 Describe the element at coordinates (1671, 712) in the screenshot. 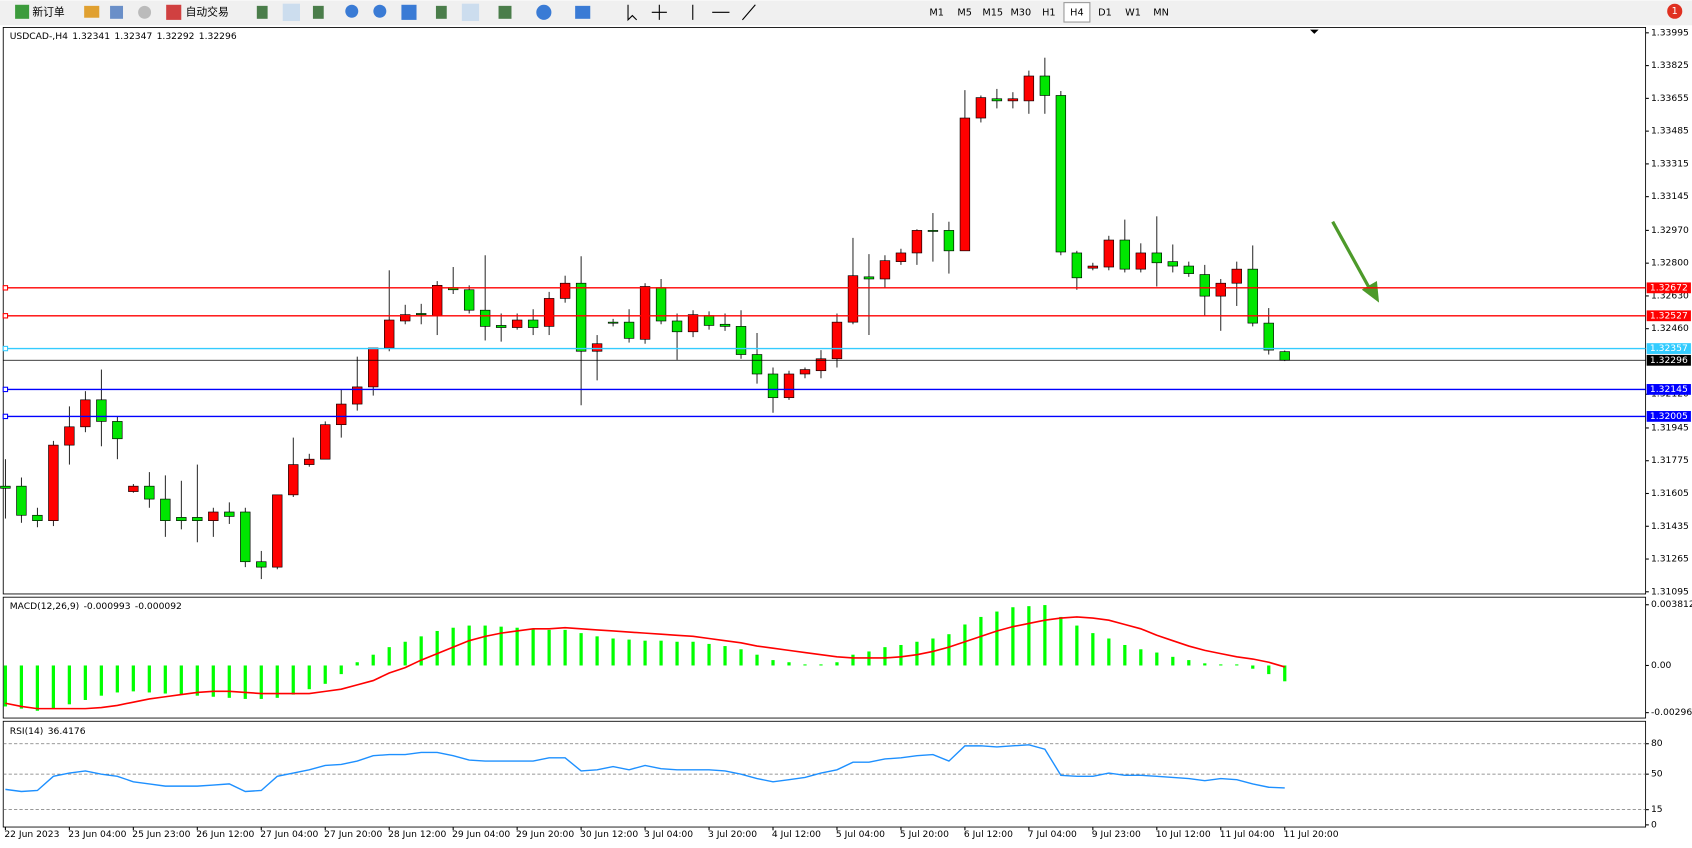

I see `y-tick-label: -0.002961` at that location.